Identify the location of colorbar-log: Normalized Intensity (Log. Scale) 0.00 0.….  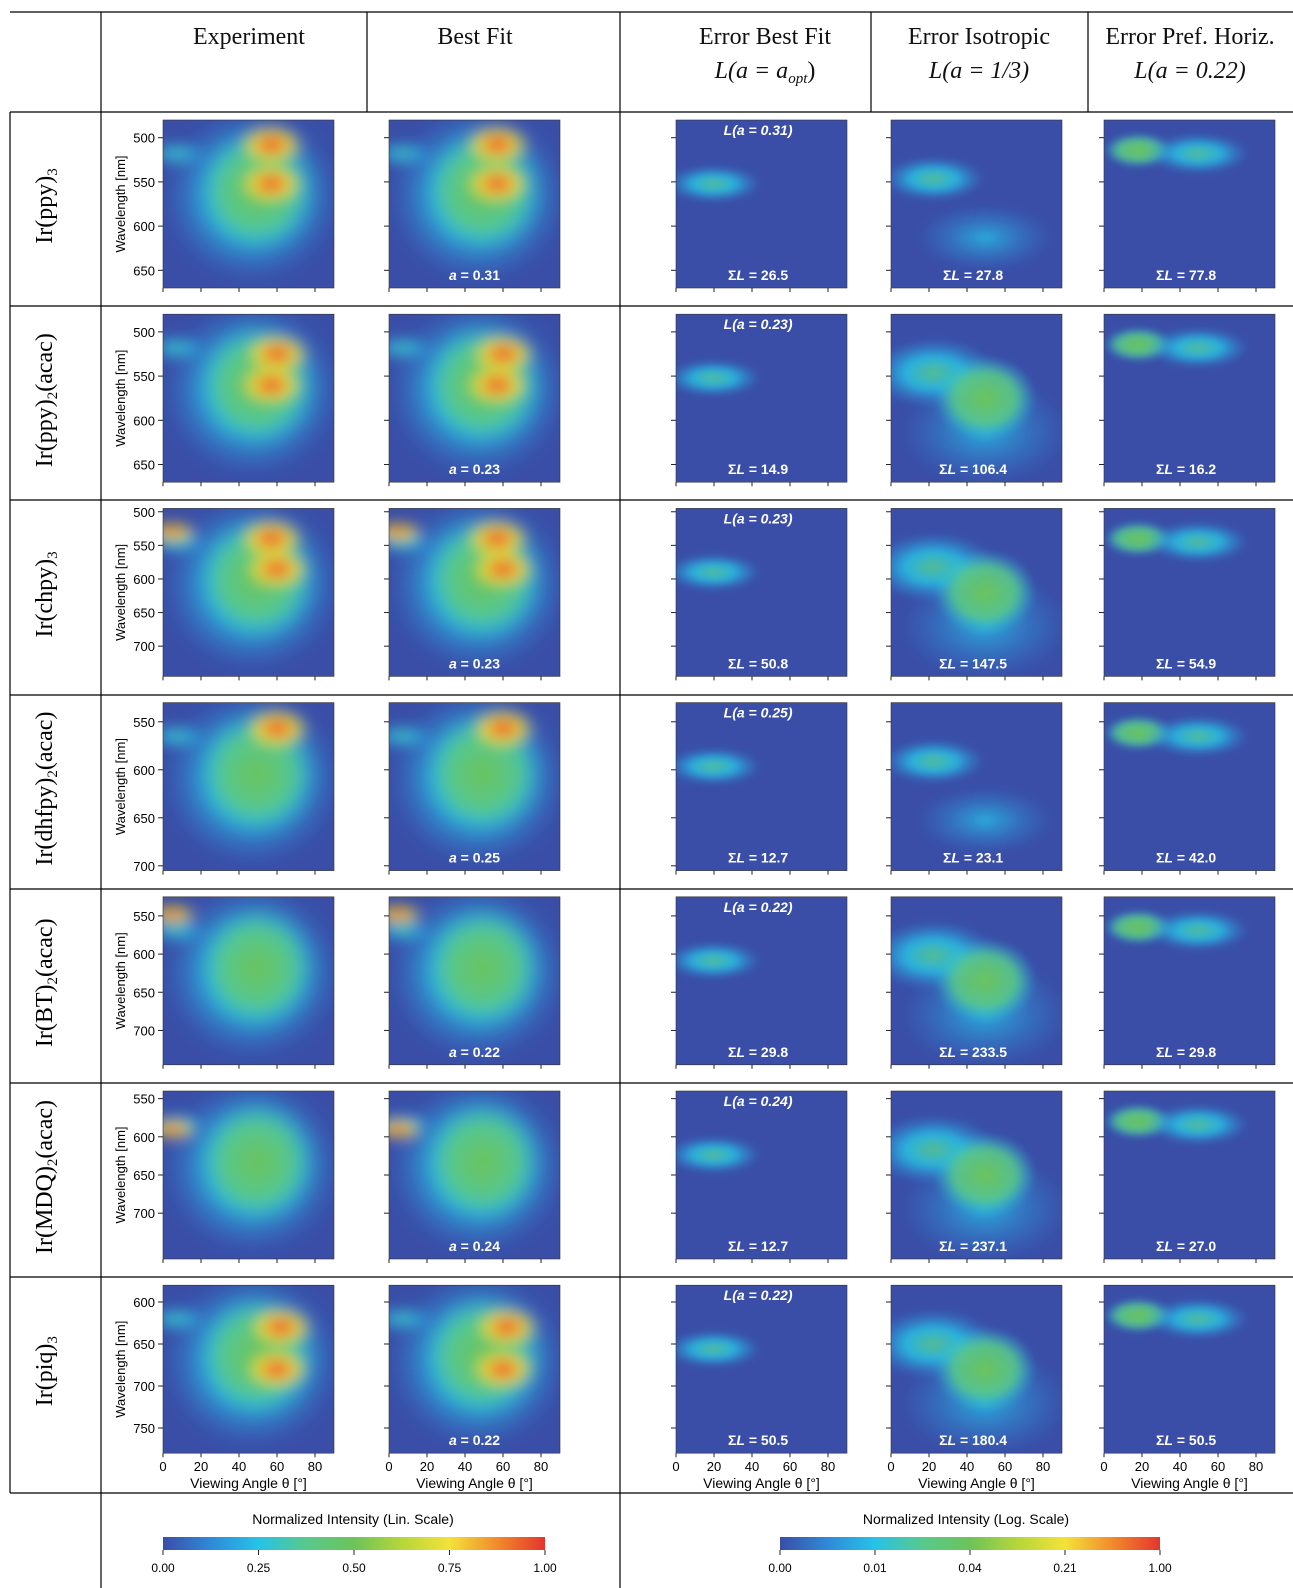
(970, 1543).